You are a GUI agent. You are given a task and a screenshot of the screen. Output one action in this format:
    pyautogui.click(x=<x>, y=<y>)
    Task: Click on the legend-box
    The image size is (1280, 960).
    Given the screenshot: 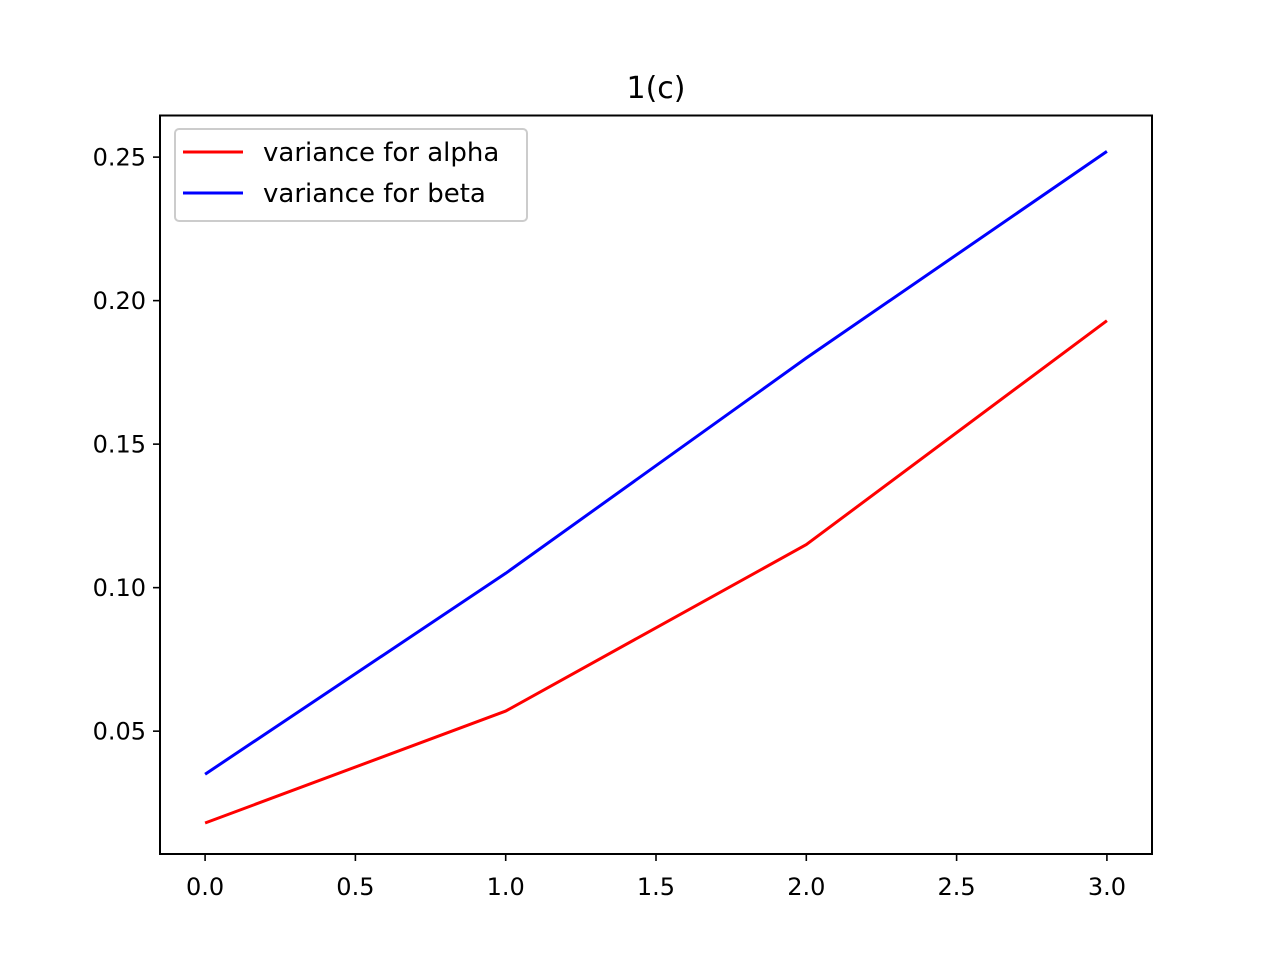 What is the action you would take?
    pyautogui.click(x=351, y=175)
    